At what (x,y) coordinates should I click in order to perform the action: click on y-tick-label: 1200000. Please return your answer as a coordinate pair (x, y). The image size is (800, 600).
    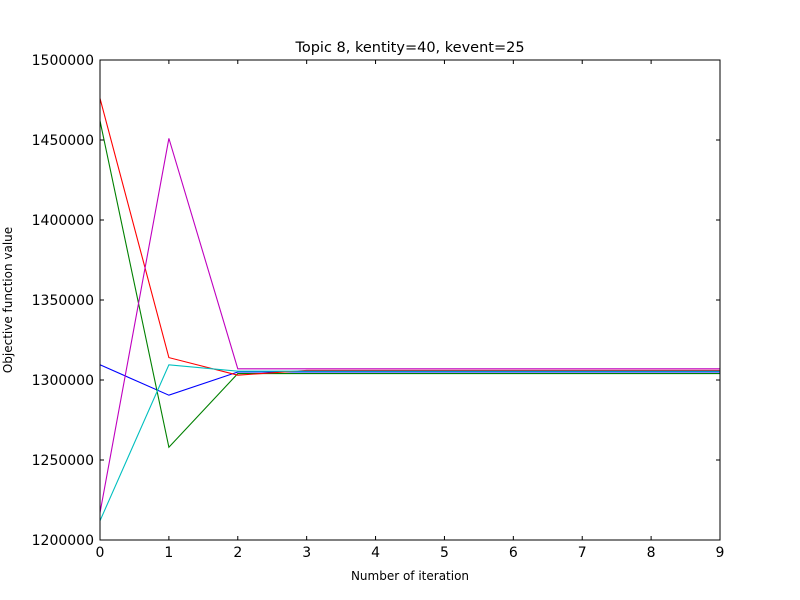
    Looking at the image, I should click on (63, 541).